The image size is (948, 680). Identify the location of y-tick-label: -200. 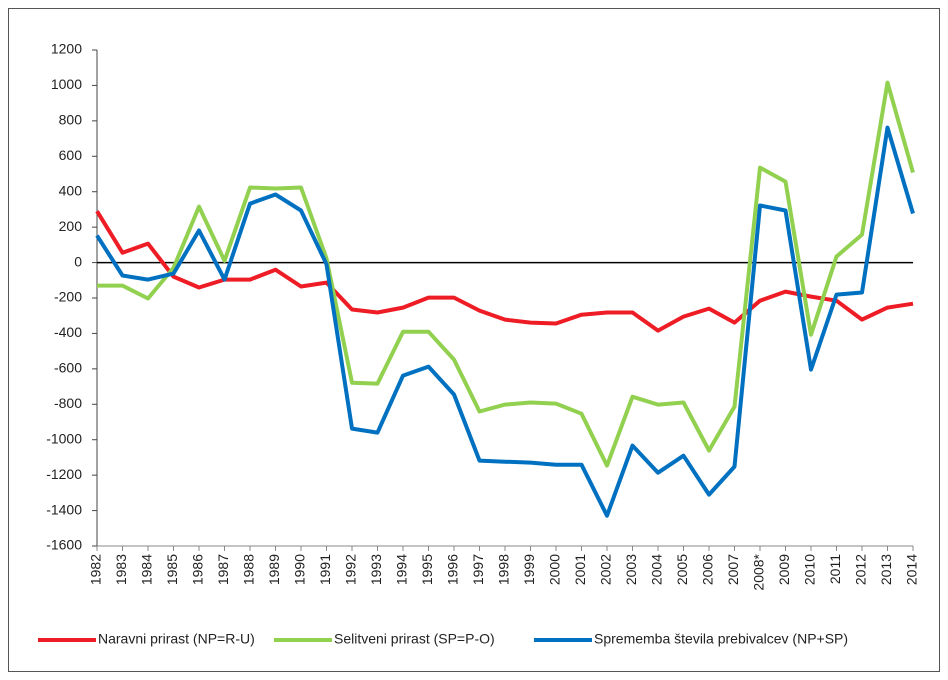
(68, 297).